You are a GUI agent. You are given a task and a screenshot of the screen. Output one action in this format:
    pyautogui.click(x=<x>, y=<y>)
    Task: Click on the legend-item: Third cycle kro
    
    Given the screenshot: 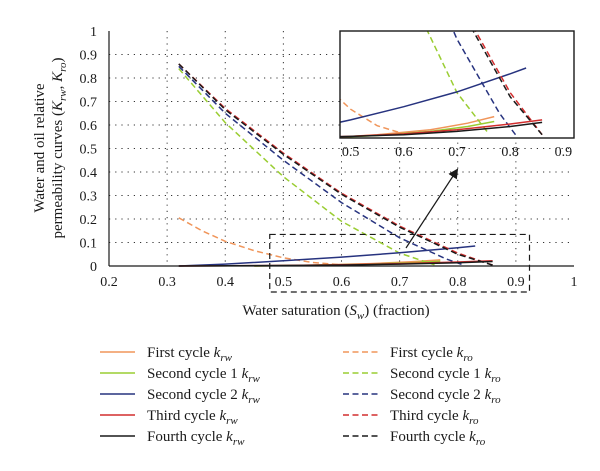 What is the action you would take?
    pyautogui.click(x=411, y=417)
    